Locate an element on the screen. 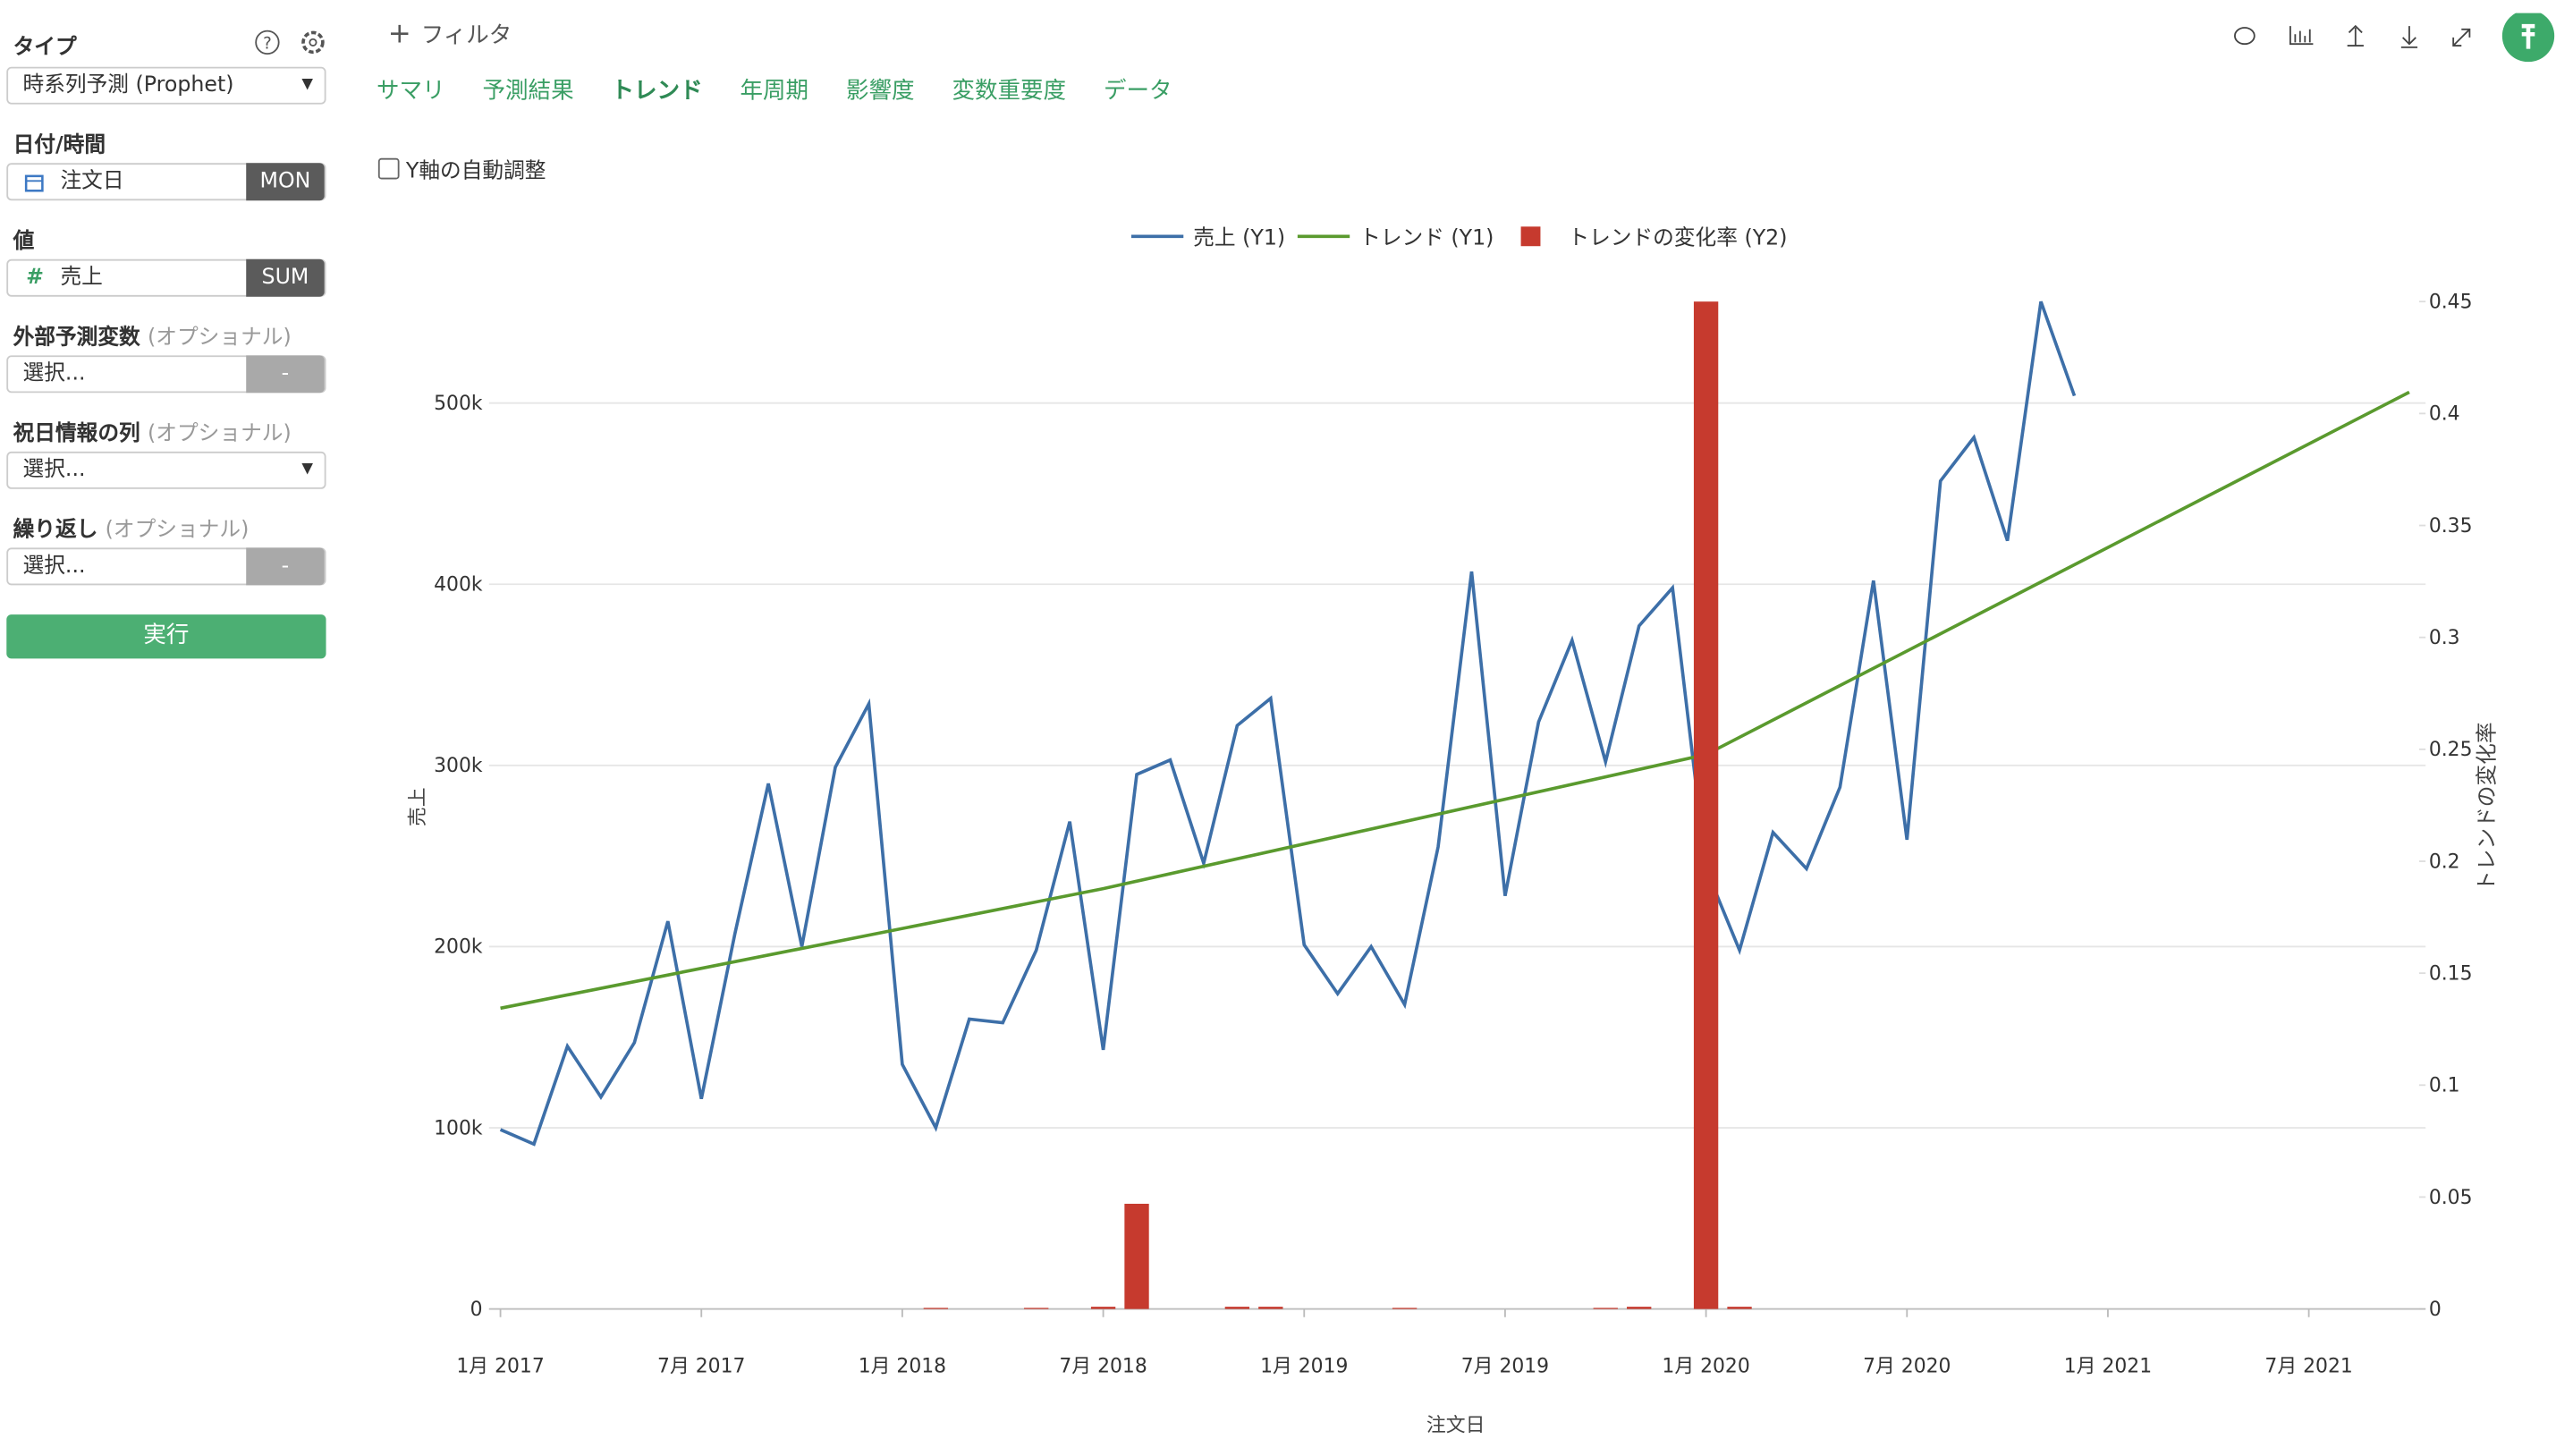 This screenshot has width=2556, height=1456. y2-tick-label: 0.35 is located at coordinates (2451, 526).